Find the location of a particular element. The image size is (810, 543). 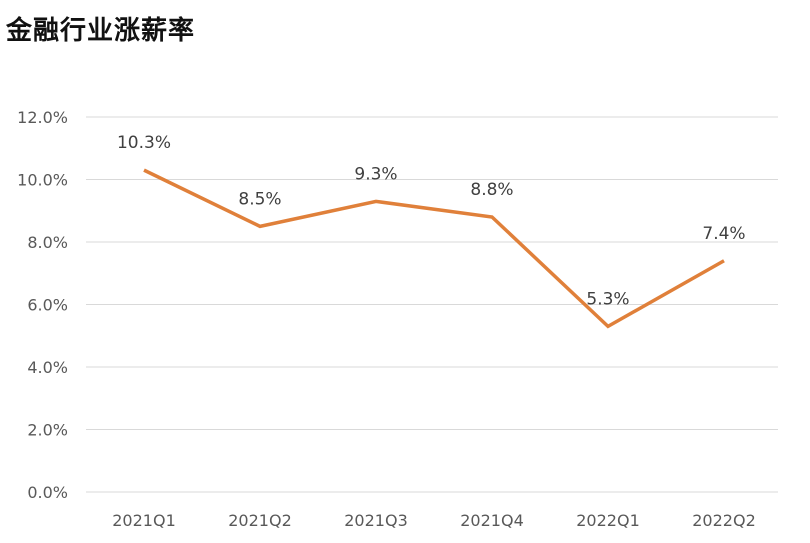

y-tick-label: 4.0% is located at coordinates (47, 367).